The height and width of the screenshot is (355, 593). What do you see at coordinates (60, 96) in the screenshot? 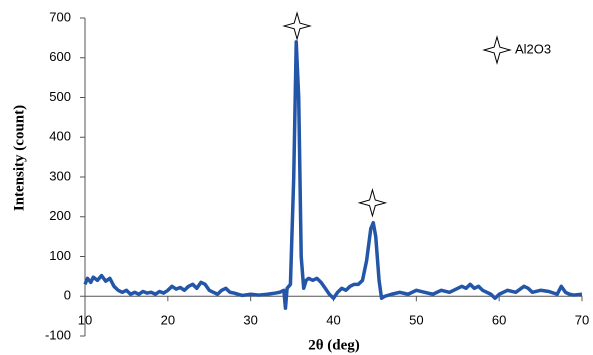
I see `y-tick-label: 500` at bounding box center [60, 96].